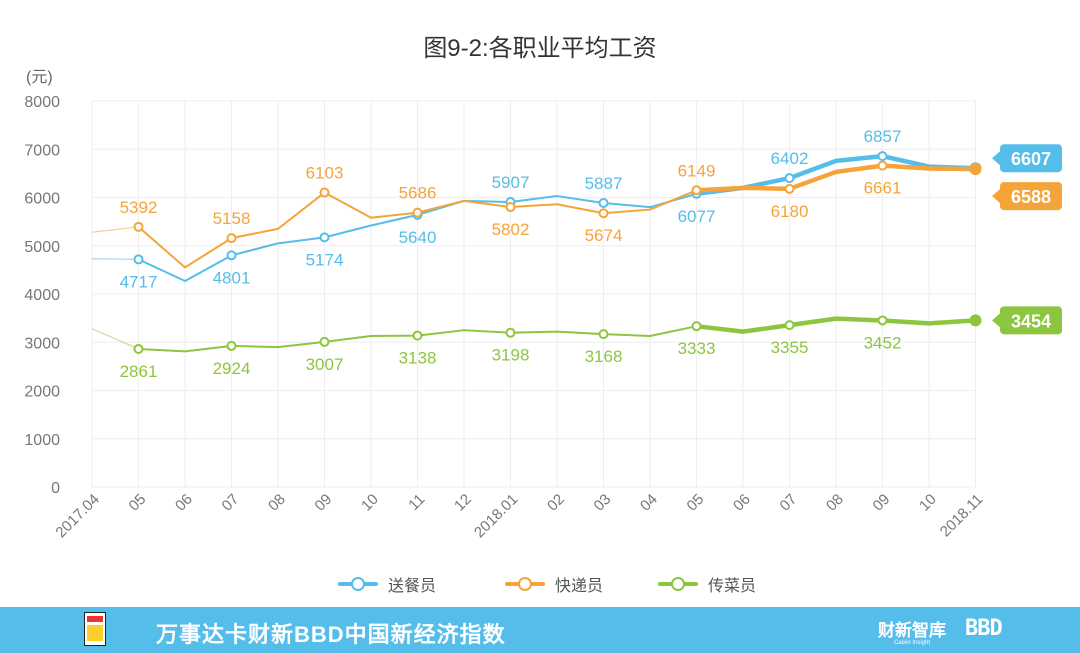 The height and width of the screenshot is (653, 1080). Describe the element at coordinates (984, 628) in the screenshot. I see `bbd-logo: BBD` at that location.